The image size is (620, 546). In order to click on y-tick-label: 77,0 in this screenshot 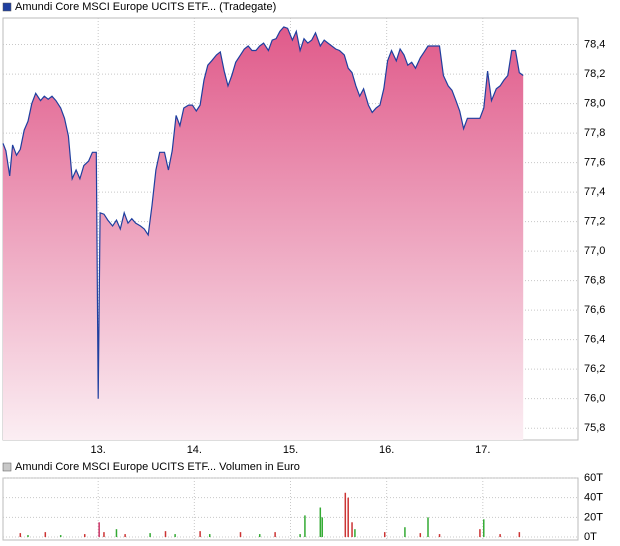, I will do `click(594, 251)`.